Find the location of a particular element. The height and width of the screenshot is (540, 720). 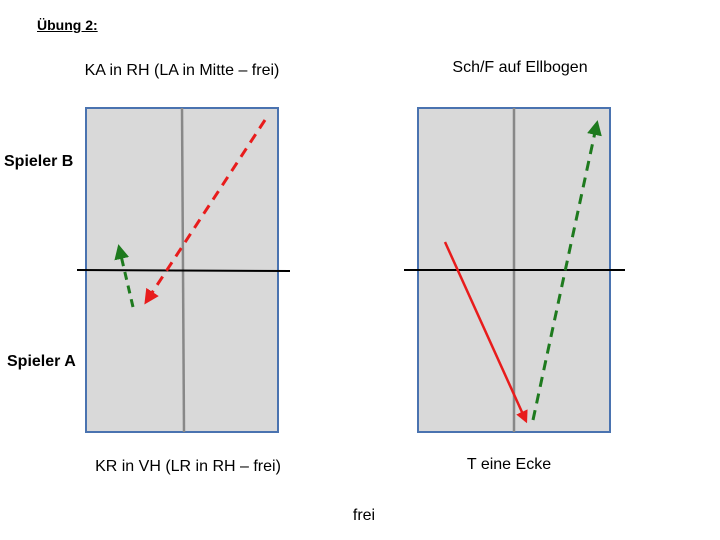

footer: frei is located at coordinates (364, 515).